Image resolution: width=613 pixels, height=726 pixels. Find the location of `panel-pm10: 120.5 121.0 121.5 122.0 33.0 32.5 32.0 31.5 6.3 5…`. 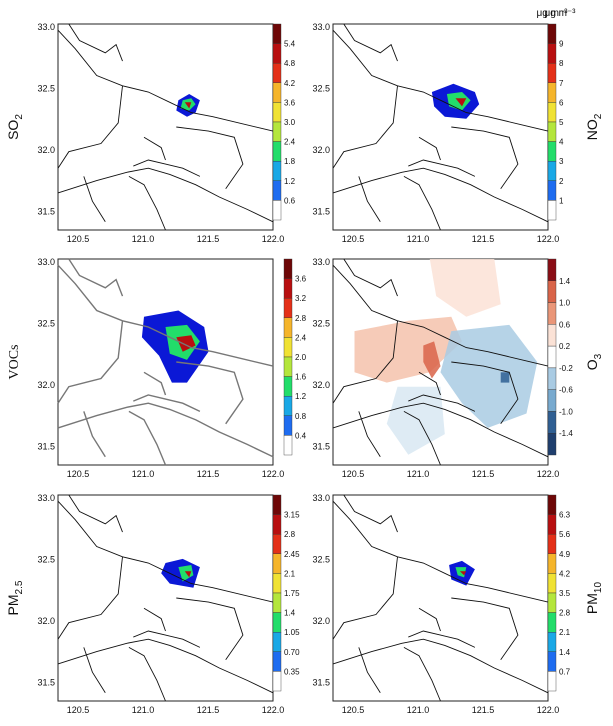

panel-pm10: 120.5 121.0 121.5 122.0 33.0 32.5 32.0 31.5 6.3 5… is located at coordinates (458, 604).